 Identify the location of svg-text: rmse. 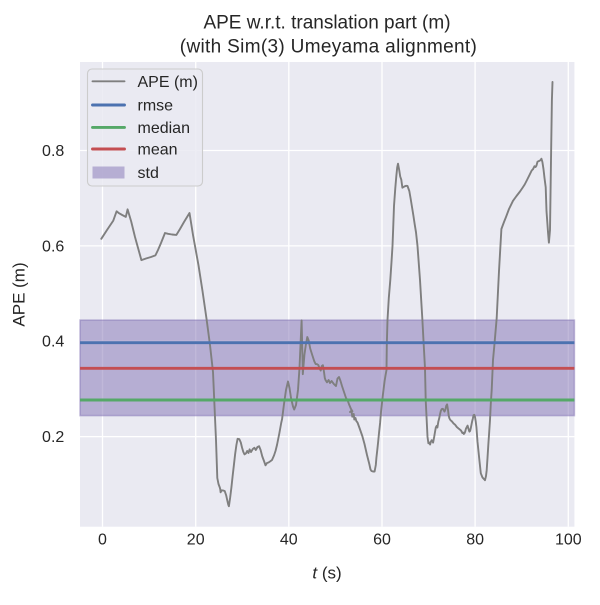
(156, 106).